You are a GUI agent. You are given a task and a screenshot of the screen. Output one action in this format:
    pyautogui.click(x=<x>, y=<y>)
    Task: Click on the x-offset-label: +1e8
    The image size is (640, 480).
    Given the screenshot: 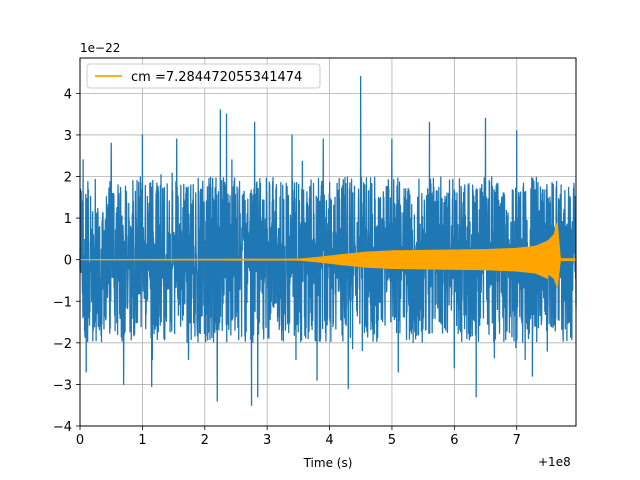 What is the action you would take?
    pyautogui.click(x=554, y=462)
    